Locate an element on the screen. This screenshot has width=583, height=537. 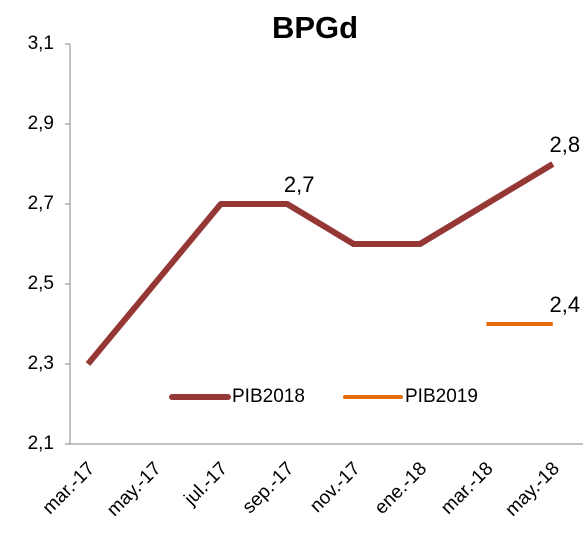
chart-title: BPGd is located at coordinates (315, 27).